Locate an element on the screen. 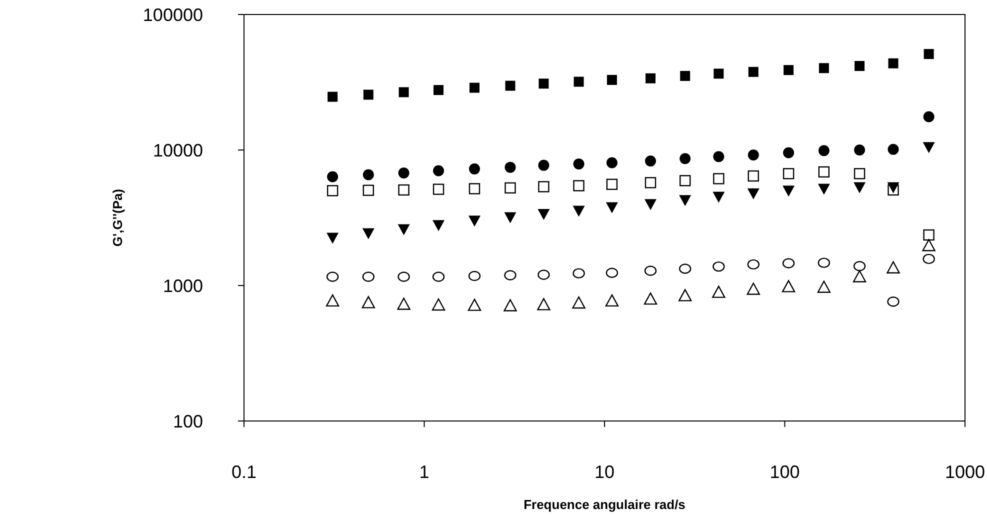 This screenshot has width=987, height=515. y-tick-label: 10000 is located at coordinates (177, 150).